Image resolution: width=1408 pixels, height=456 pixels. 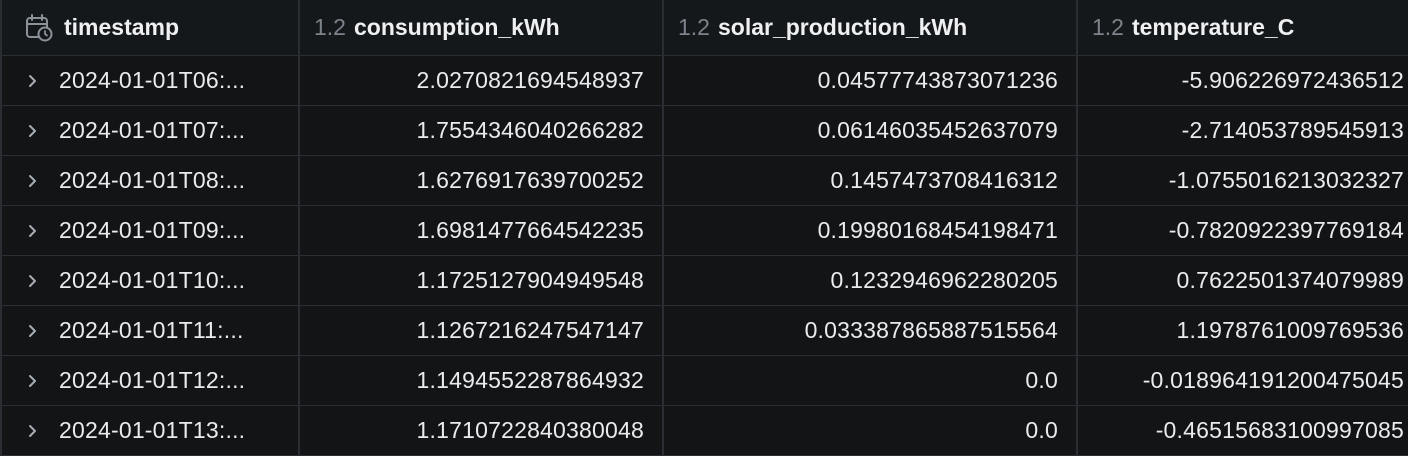 I want to click on column-header-temperature: 1.2 temperature_C, so click(x=1243, y=27).